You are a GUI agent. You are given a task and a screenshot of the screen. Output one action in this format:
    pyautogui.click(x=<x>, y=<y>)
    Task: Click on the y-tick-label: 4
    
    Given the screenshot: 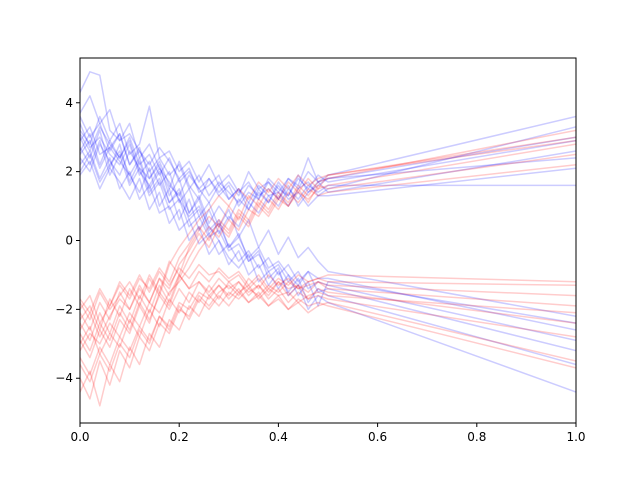 What is the action you would take?
    pyautogui.click(x=69, y=103)
    